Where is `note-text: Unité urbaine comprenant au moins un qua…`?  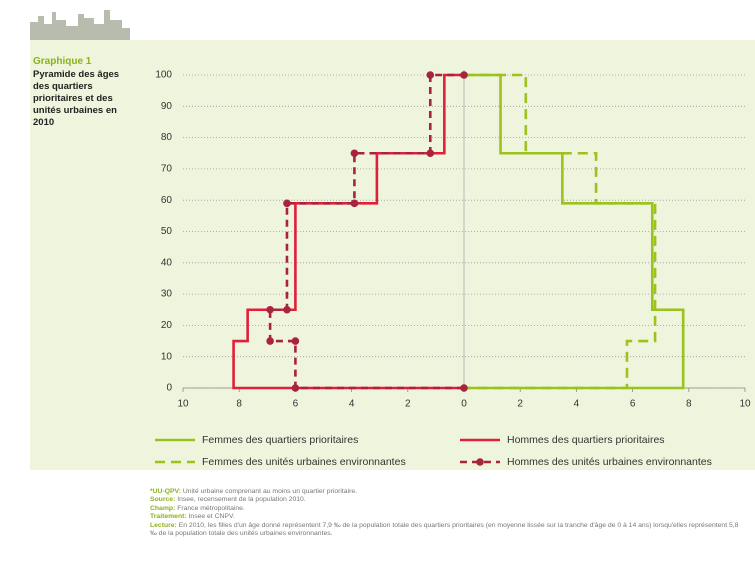
note-text: Unité urbaine comprenant au moins un qua… is located at coordinates (270, 491).